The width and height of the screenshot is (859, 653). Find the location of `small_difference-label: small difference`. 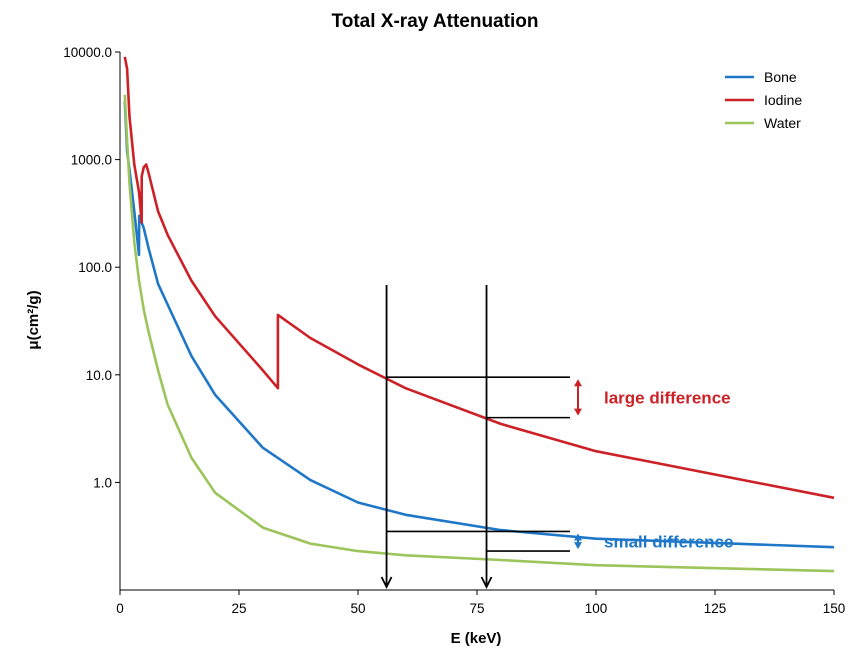

small_difference-label: small difference is located at coordinates (668, 541).